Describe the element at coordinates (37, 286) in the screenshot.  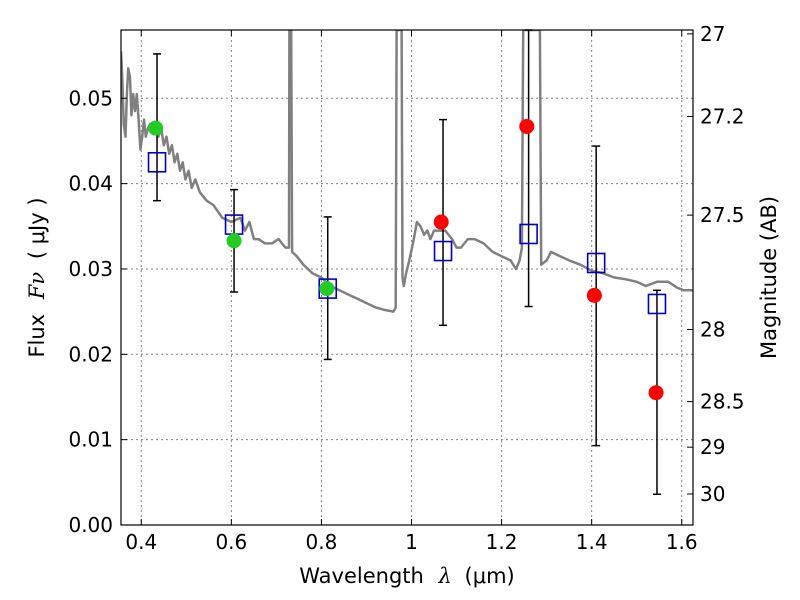
I see `y-axis-label-symbol: Fν` at that location.